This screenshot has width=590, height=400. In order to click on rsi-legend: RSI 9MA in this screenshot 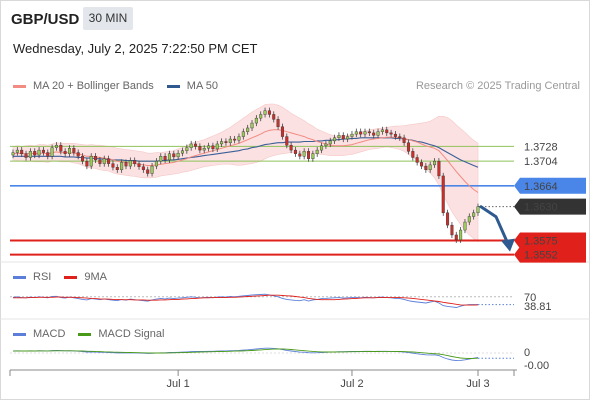, I will do `click(60, 277)`.